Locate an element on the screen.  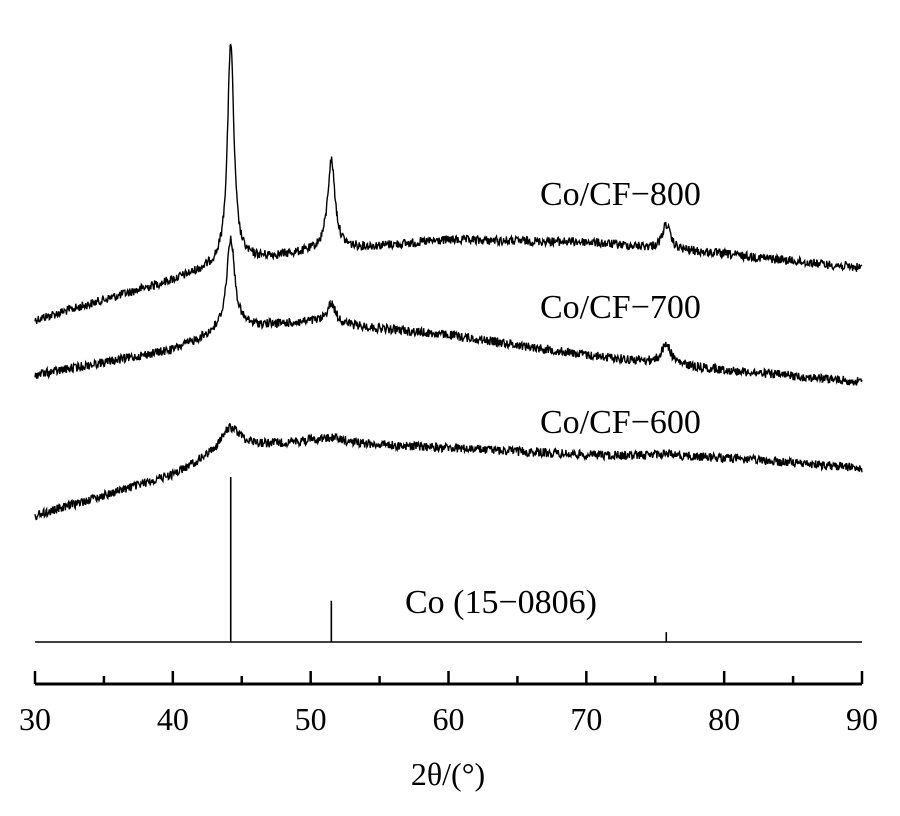
tick-label-80: 80 is located at coordinates (724, 719).